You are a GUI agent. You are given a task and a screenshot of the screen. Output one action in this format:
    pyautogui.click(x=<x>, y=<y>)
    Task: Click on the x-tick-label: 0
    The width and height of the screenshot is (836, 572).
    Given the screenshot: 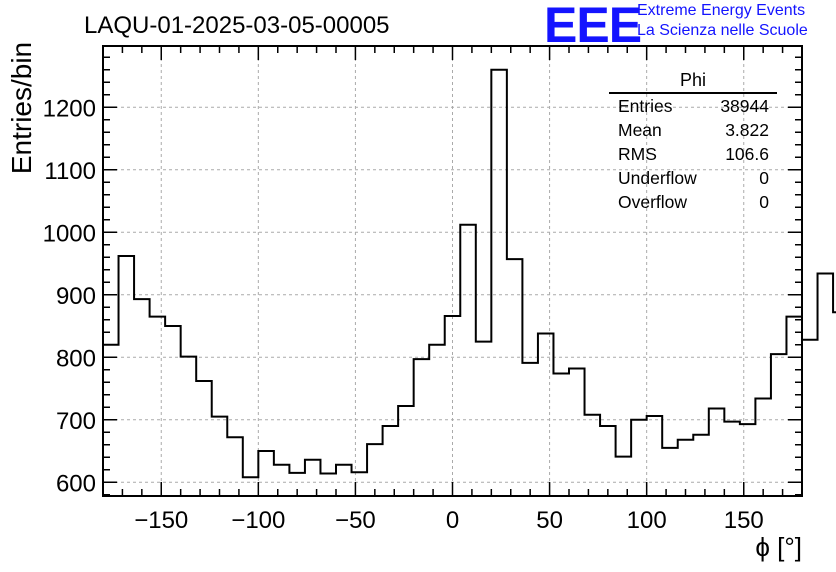 What is the action you would take?
    pyautogui.click(x=452, y=520)
    